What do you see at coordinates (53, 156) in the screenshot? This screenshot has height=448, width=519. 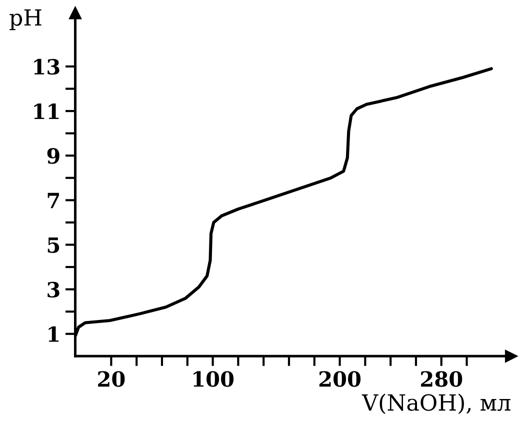 I see `y-tick-label: 9` at bounding box center [53, 156].